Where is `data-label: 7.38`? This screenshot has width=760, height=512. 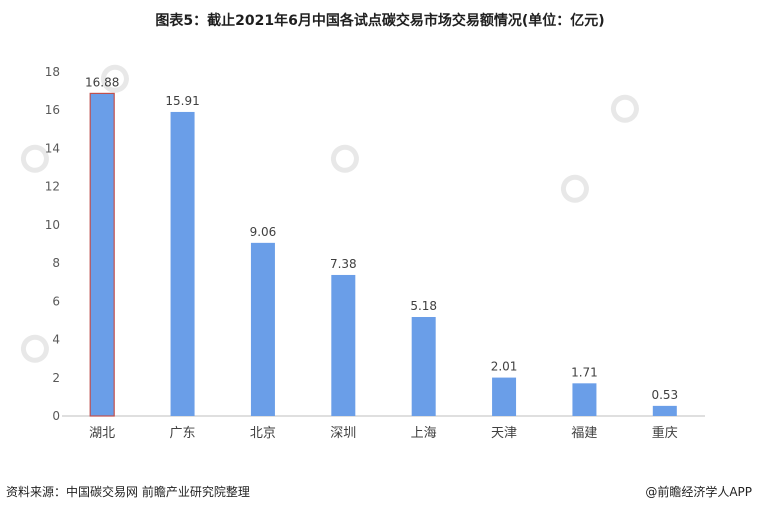 data-label: 7.38 is located at coordinates (343, 264).